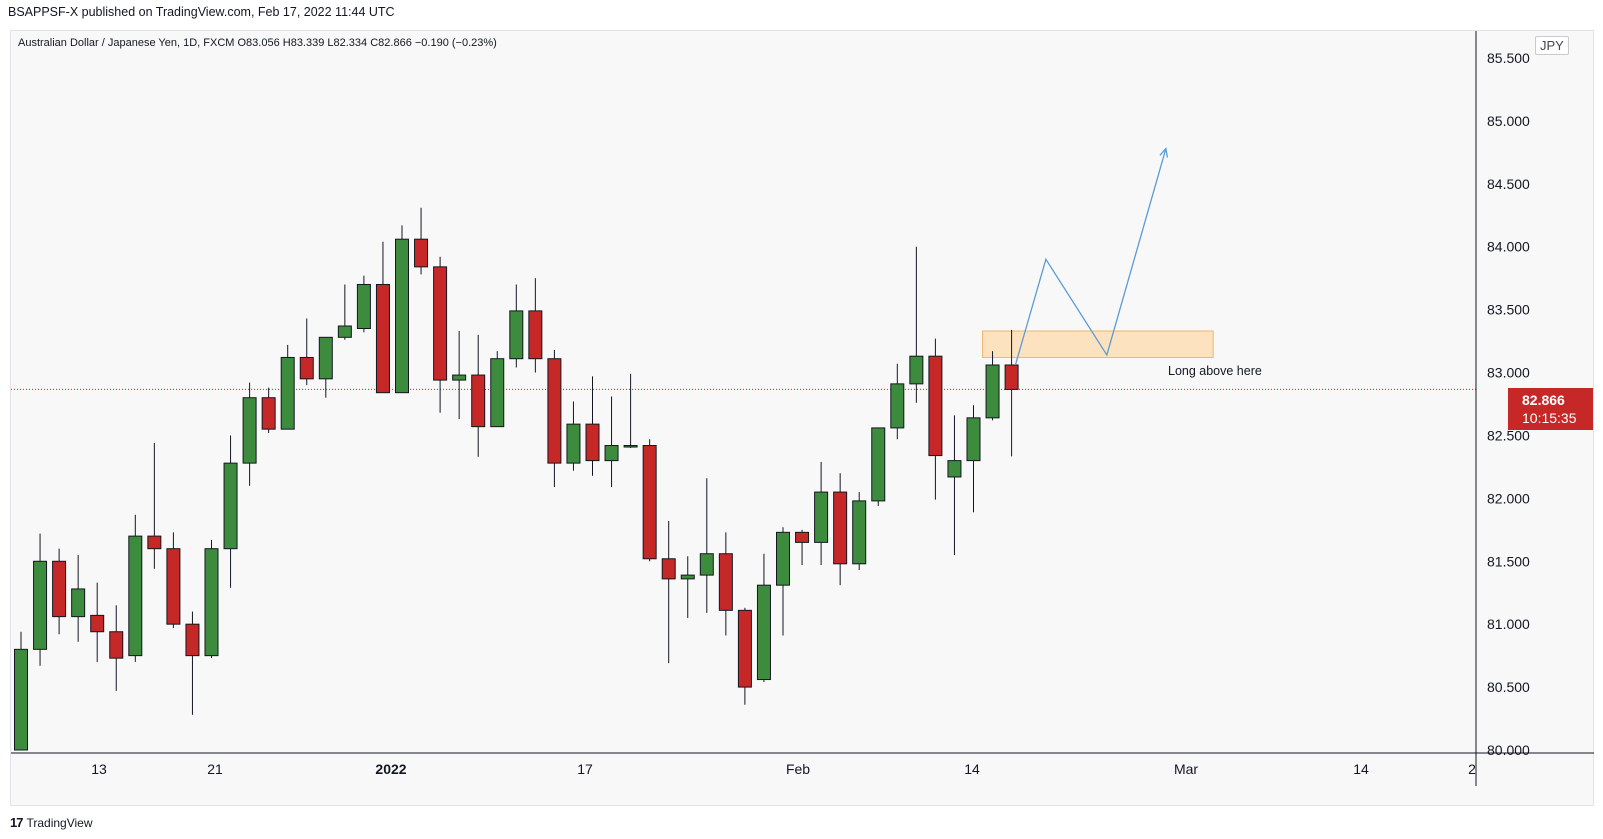 Image resolution: width=1603 pixels, height=839 pixels. I want to click on currency-badge: JPY, so click(1552, 45).